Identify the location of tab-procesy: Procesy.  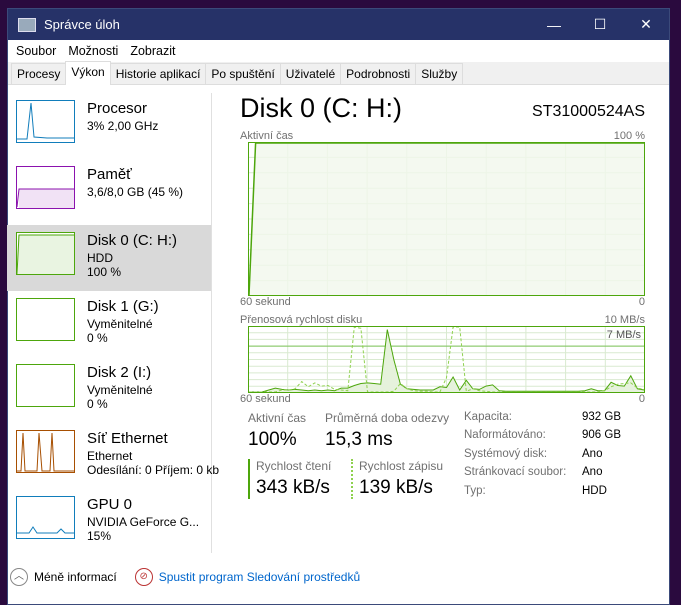
(39, 73).